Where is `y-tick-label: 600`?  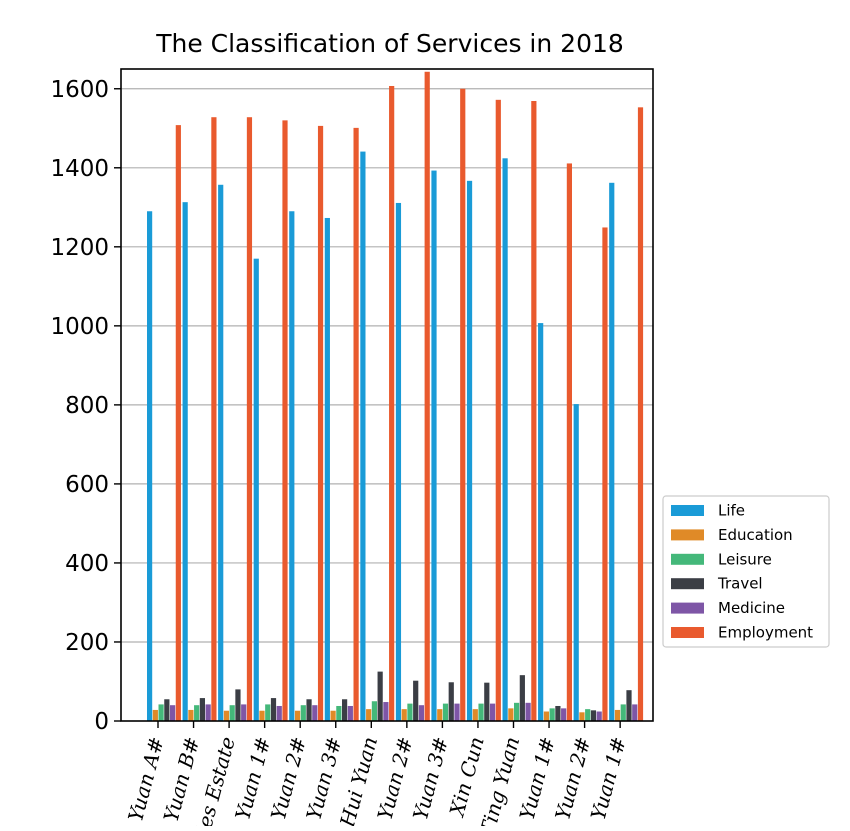
y-tick-label: 600 is located at coordinates (87, 485).